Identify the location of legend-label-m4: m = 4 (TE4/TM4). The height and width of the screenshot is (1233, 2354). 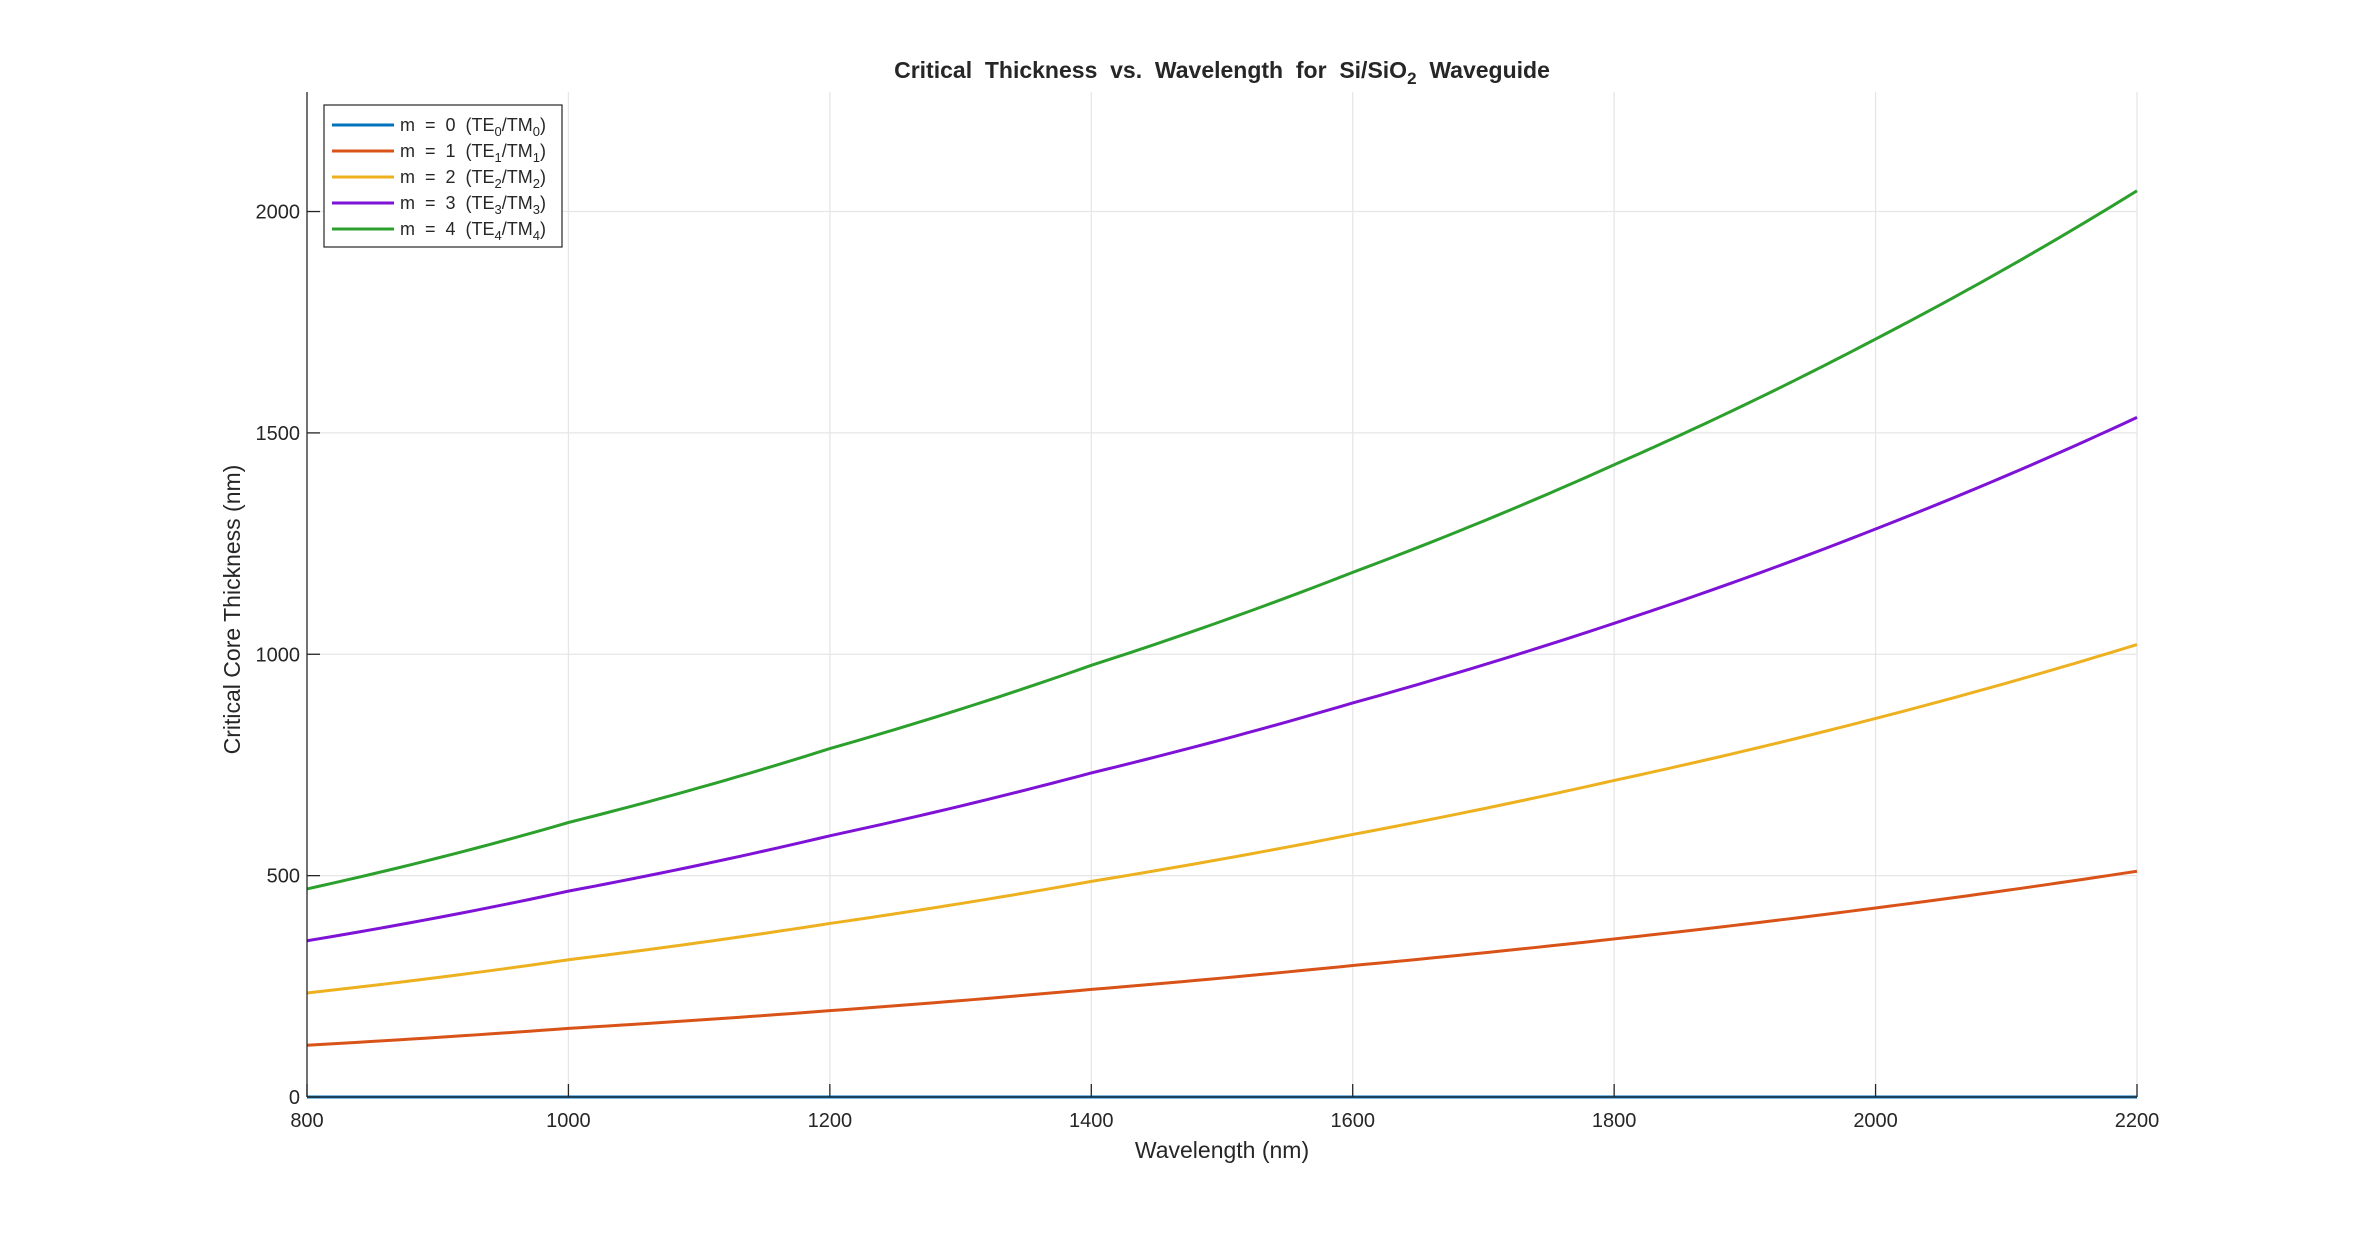
(473, 231).